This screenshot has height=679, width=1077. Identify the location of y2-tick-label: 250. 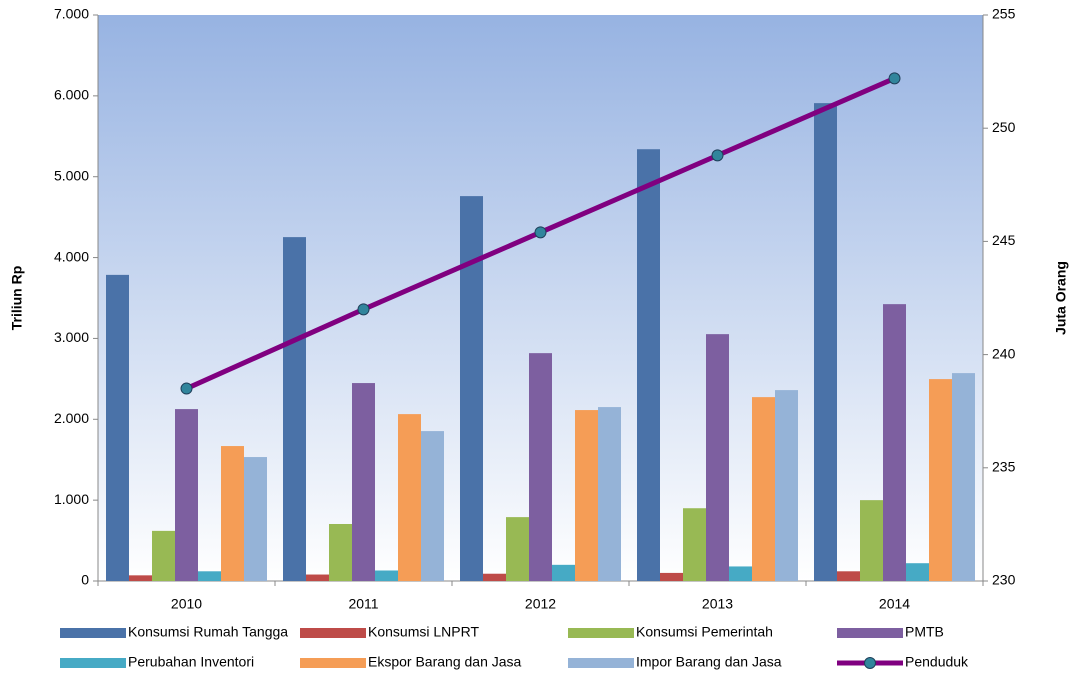
(1004, 127).